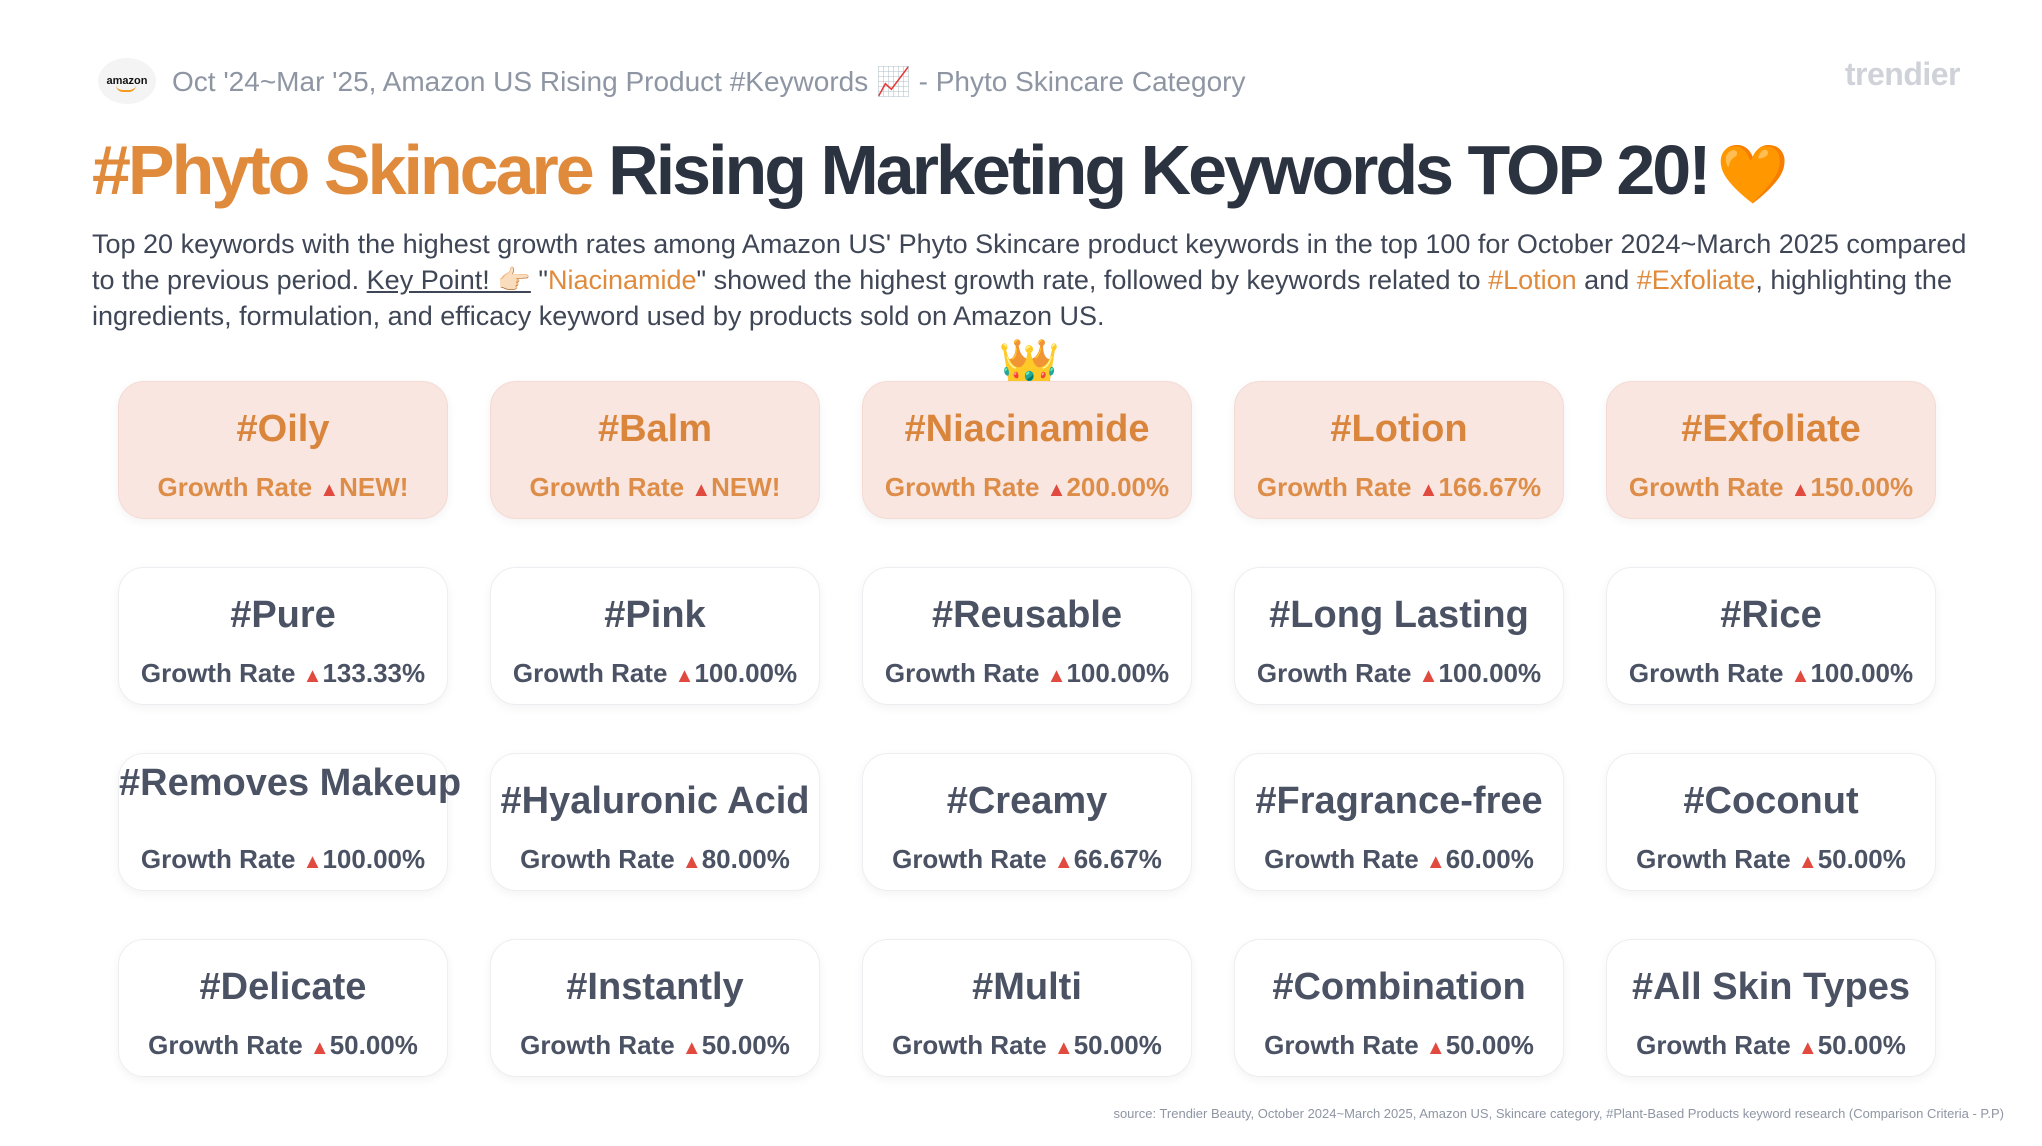 The height and width of the screenshot is (1146, 2042). What do you see at coordinates (1489, 859) in the screenshot?
I see `growth-rate-value: 60.00%` at bounding box center [1489, 859].